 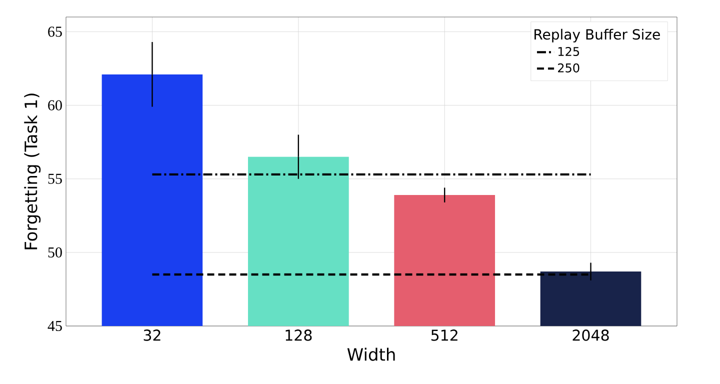 I want to click on legend-label: 250, so click(x=569, y=67).